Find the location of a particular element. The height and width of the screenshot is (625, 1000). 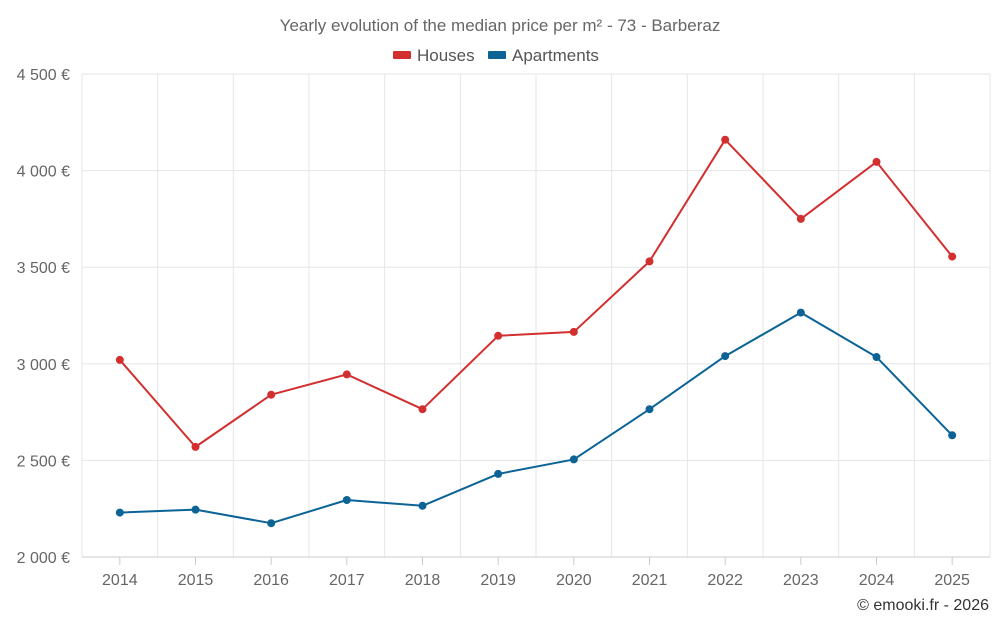

legend-swatch-houses is located at coordinates (402, 55).